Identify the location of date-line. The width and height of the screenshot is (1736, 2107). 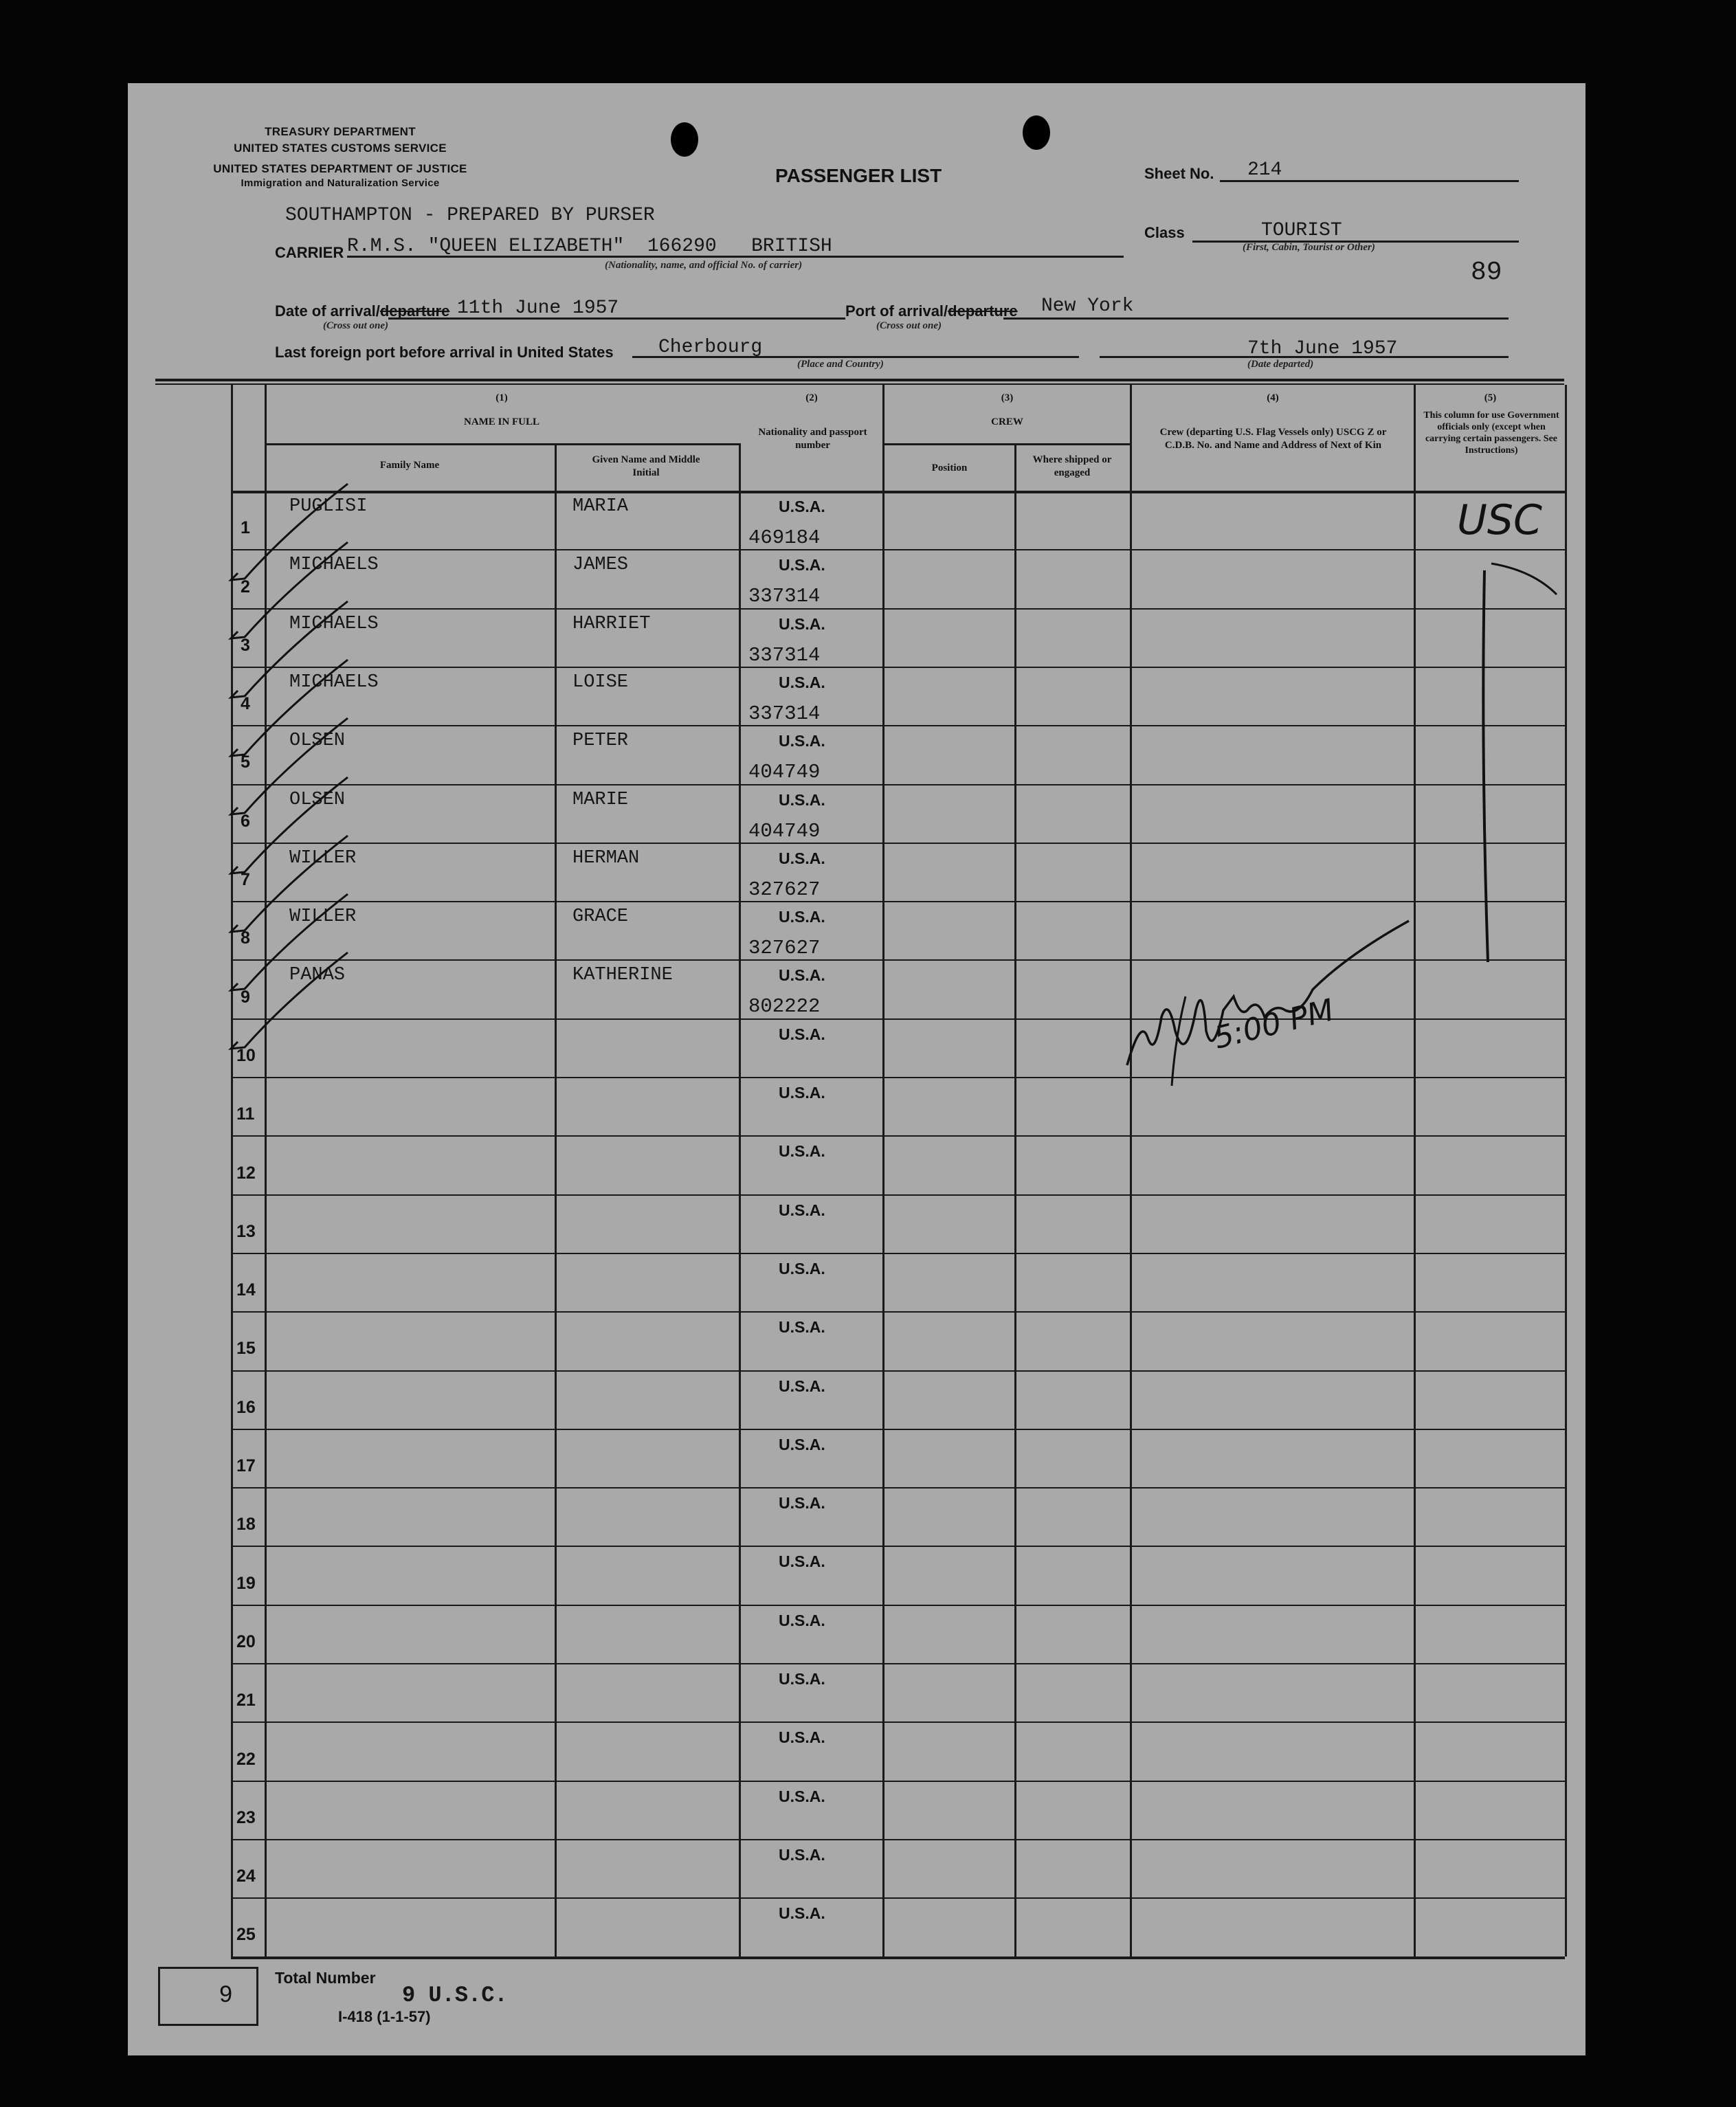
(616, 318).